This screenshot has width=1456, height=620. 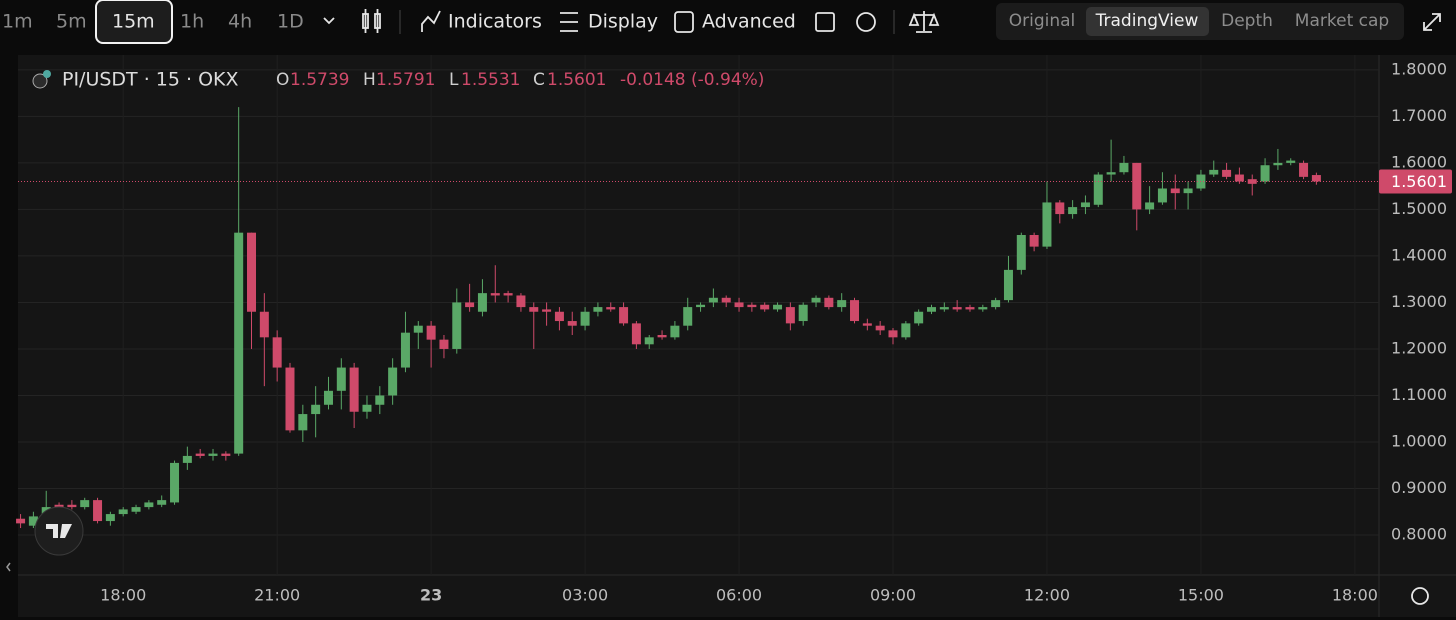 What do you see at coordinates (739, 595) in the screenshot?
I see `x-tick-label: 06:00` at bounding box center [739, 595].